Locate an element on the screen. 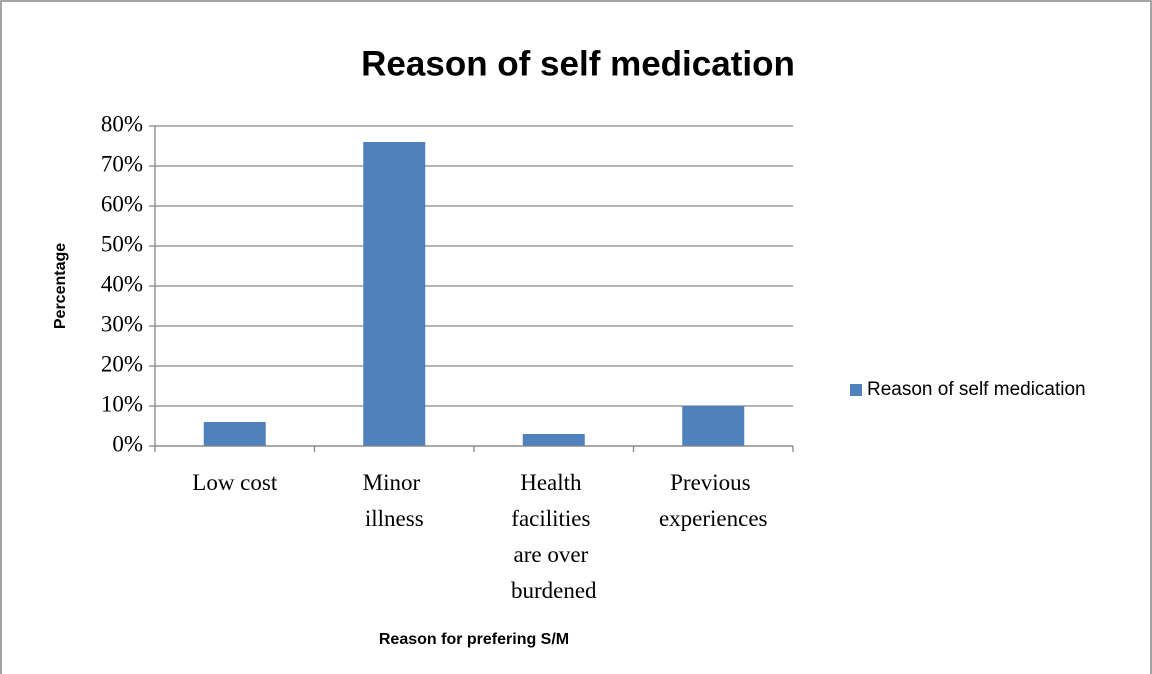 The image size is (1152, 674). x-tick-label: Previous experiences is located at coordinates (713, 500).